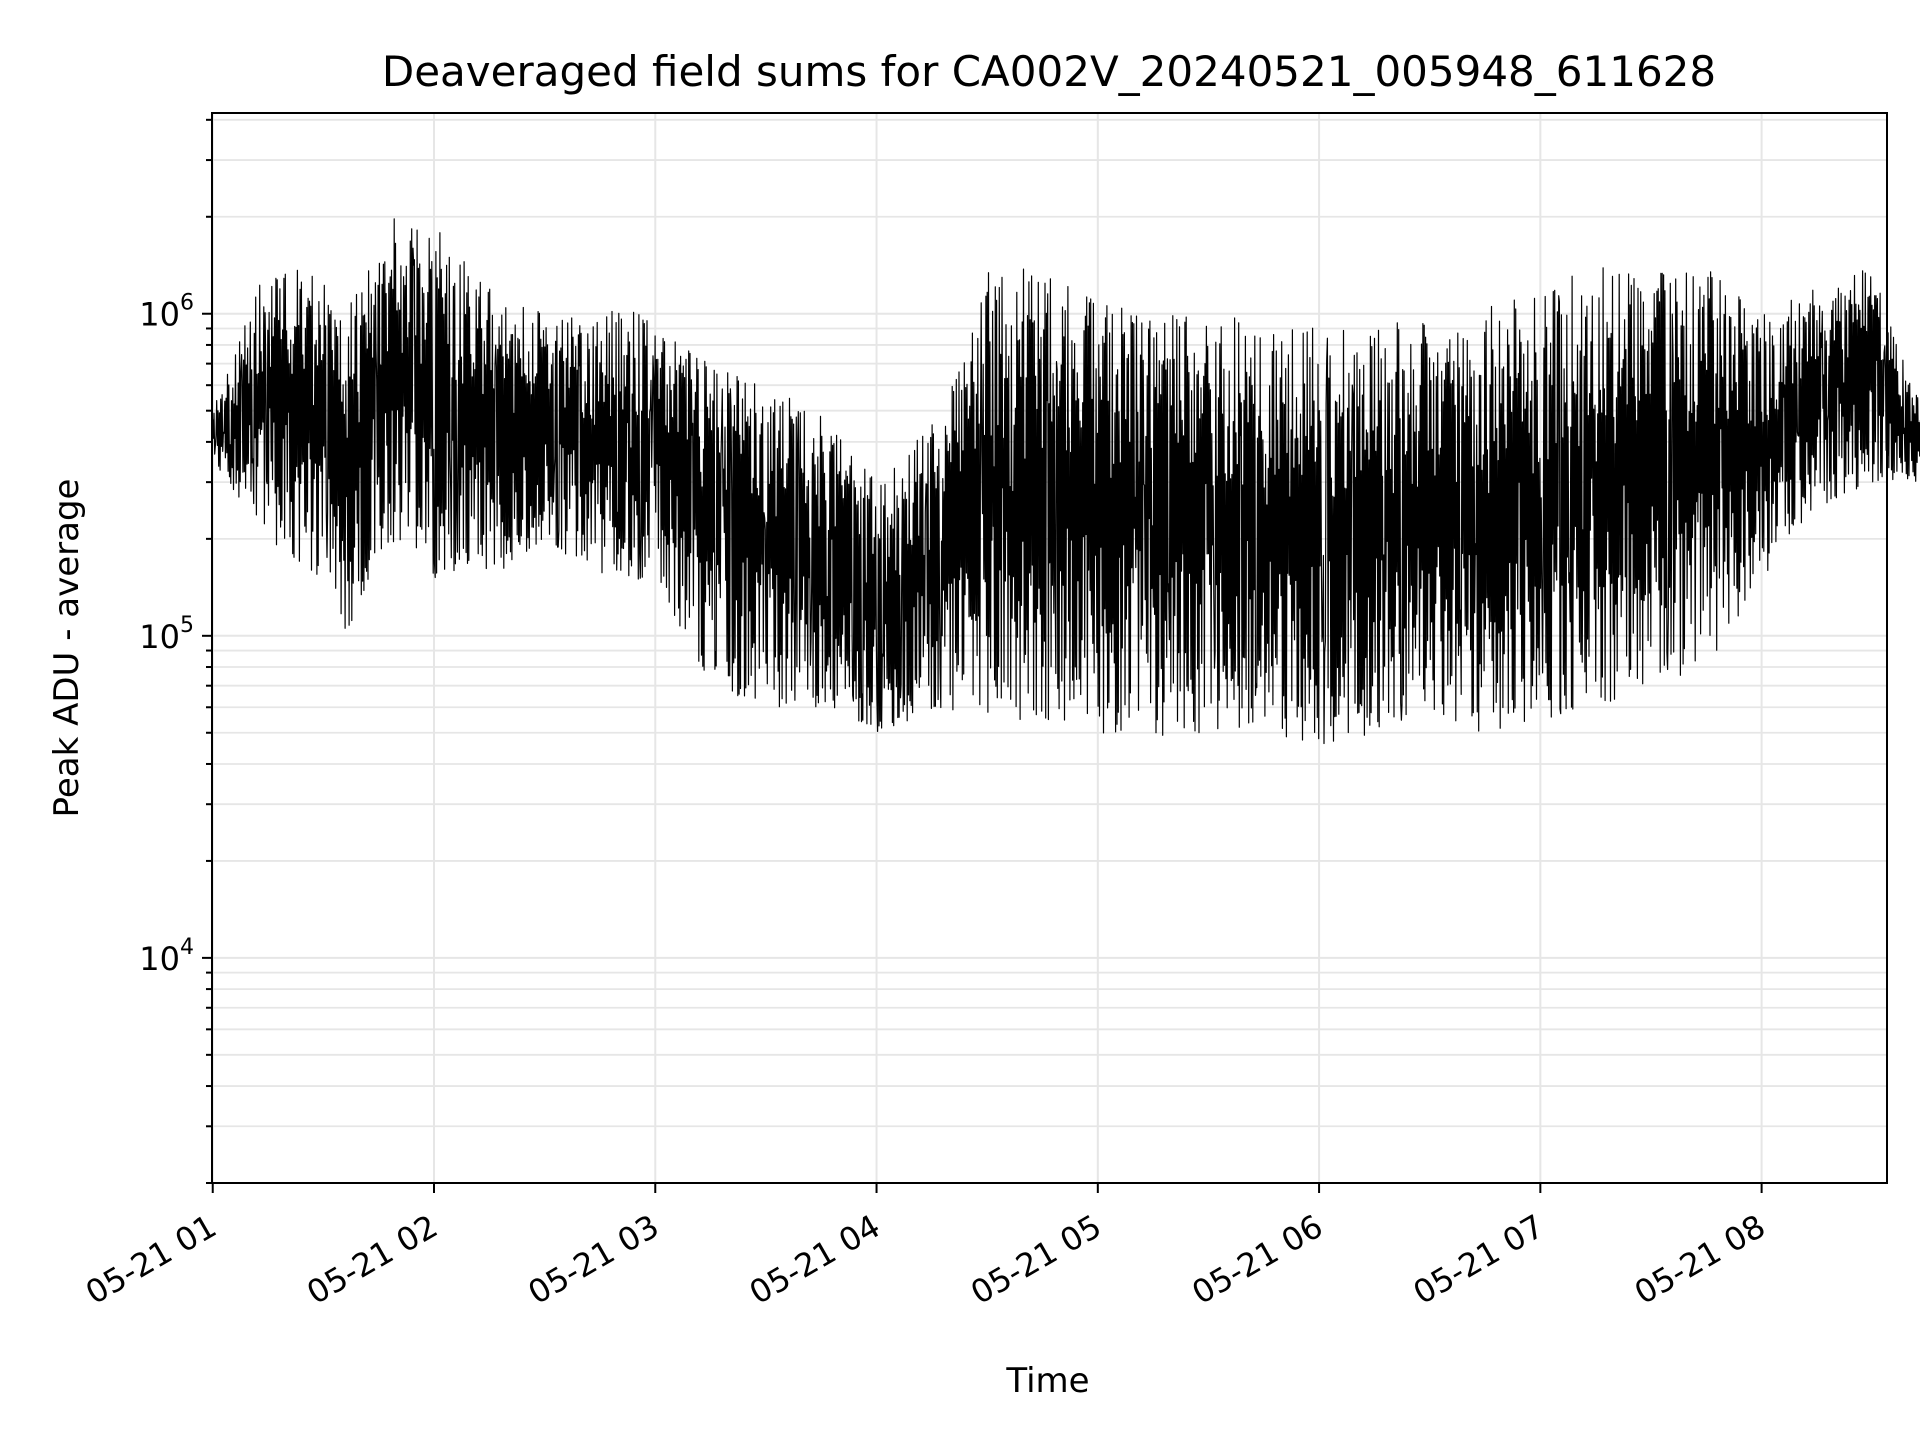 Image resolution: width=1920 pixels, height=1440 pixels. Describe the element at coordinates (166, 956) in the screenshot. I see `y-tick-label: 10⁴` at that location.